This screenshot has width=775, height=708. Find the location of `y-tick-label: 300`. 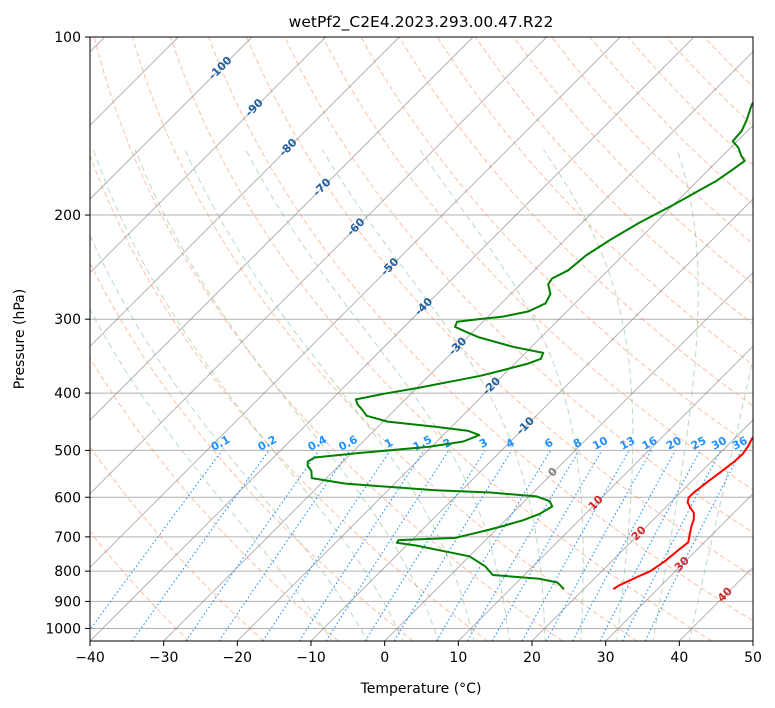

y-tick-label: 300 is located at coordinates (67, 320).